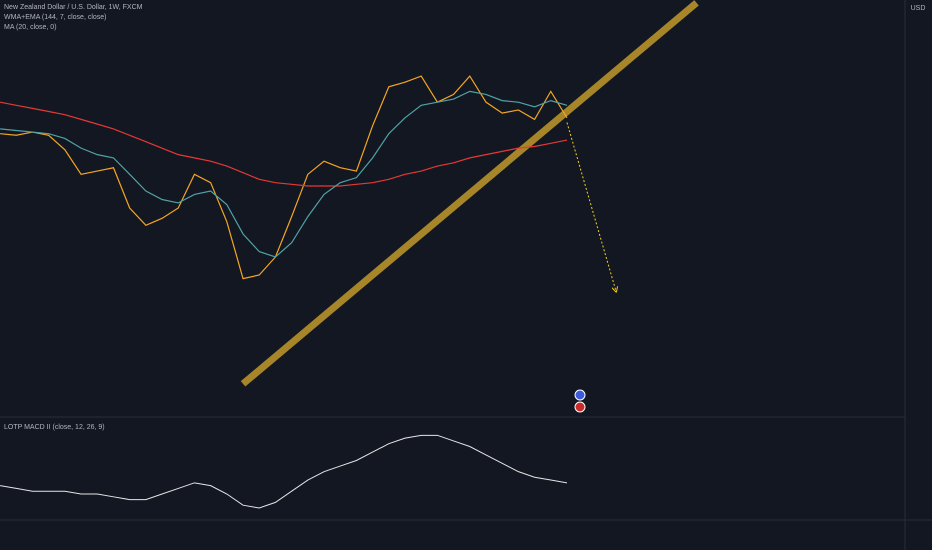  Describe the element at coordinates (284, 471) in the screenshot. I see `signal-line` at that location.